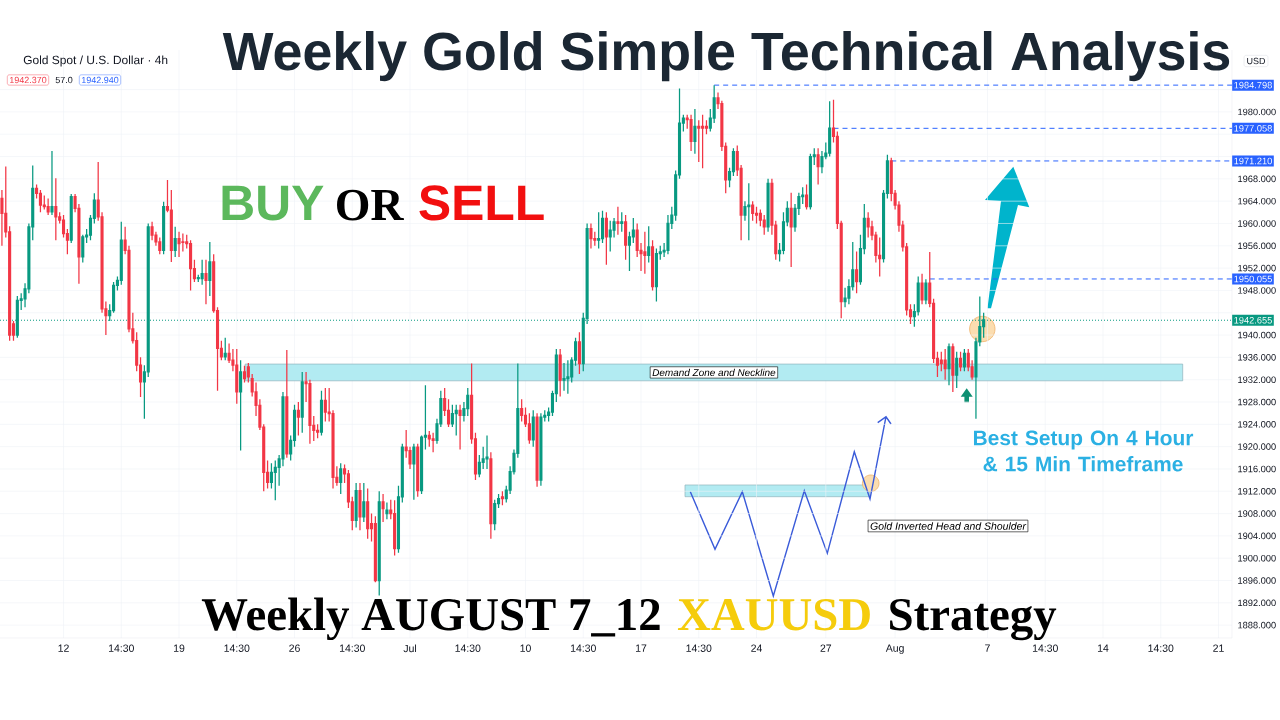 The height and width of the screenshot is (720, 1280). What do you see at coordinates (1257, 179) in the screenshot?
I see `y-tick-label: 1968.000` at bounding box center [1257, 179].